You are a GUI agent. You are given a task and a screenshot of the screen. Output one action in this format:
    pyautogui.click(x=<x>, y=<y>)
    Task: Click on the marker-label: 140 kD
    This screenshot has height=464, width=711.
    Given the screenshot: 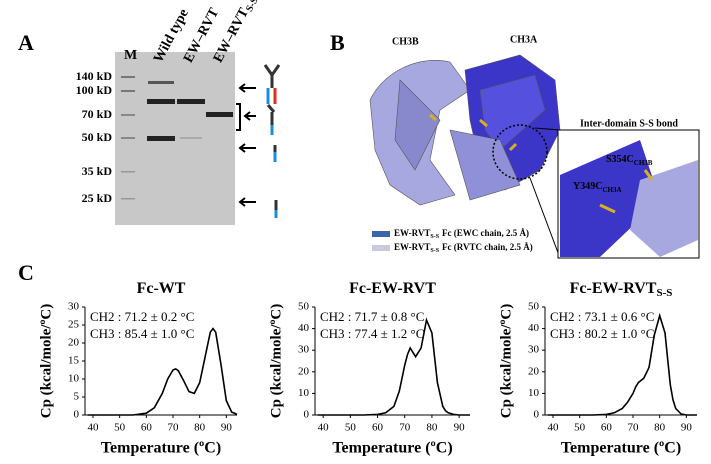 What is the action you would take?
    pyautogui.click(x=94, y=76)
    